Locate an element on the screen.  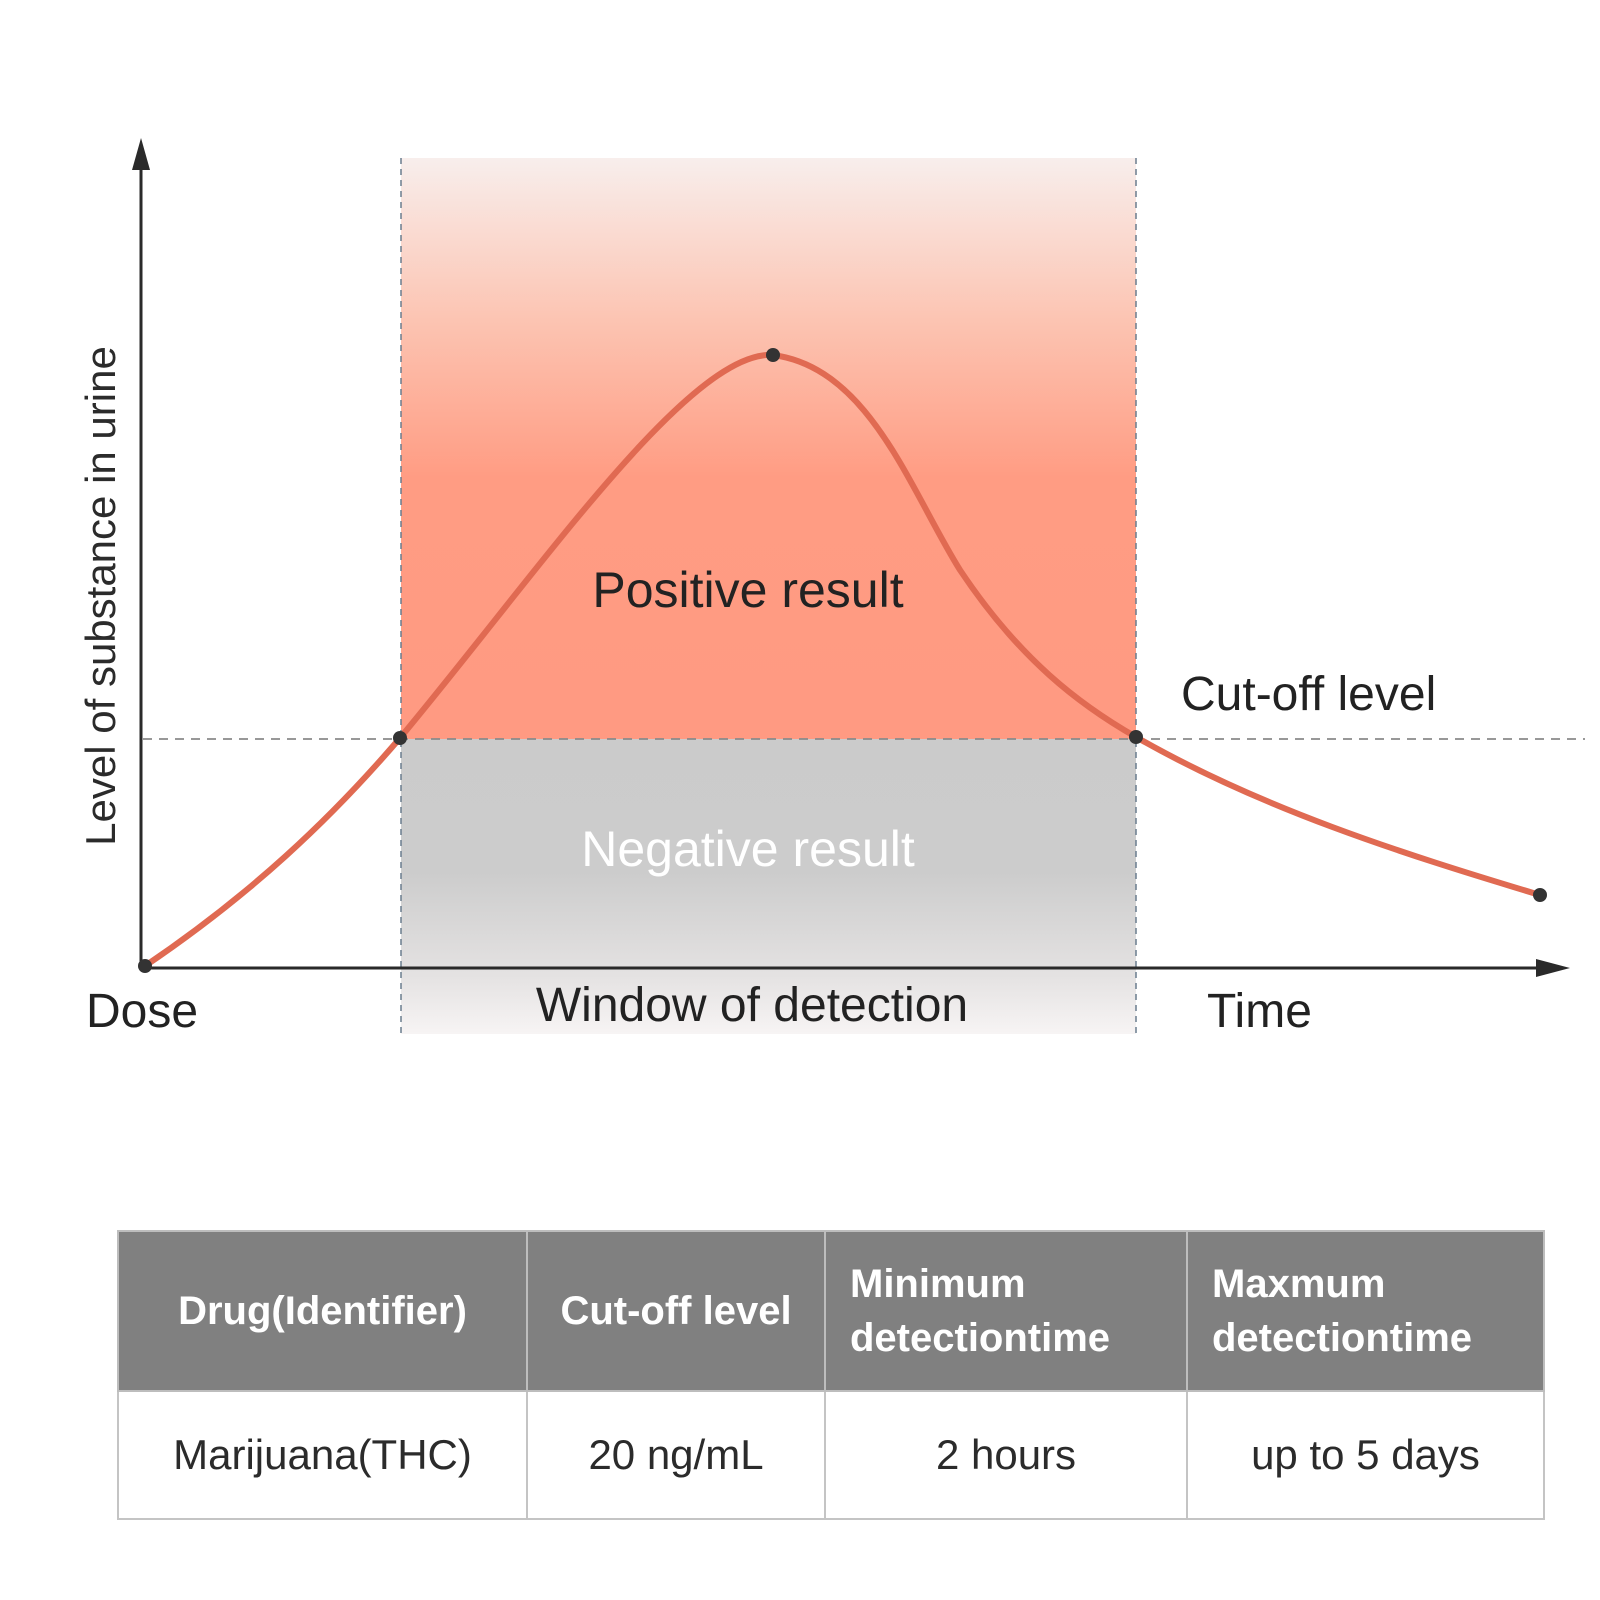
y-axis-arrow-icon is located at coordinates (141, 154).